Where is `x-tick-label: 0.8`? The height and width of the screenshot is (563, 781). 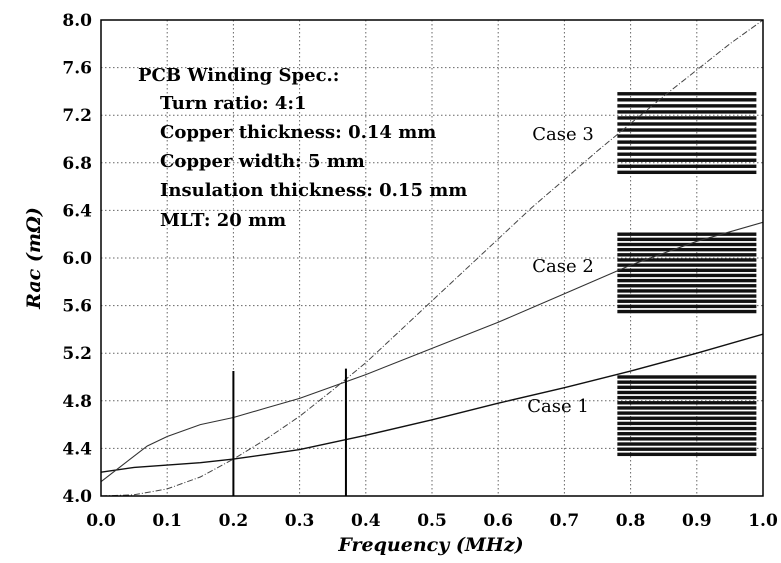
x-tick-label: 0.8 is located at coordinates (631, 521).